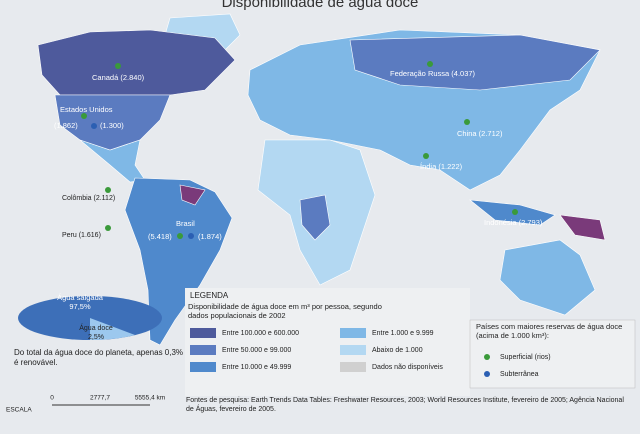 The width and height of the screenshot is (640, 434). What do you see at coordinates (403, 333) in the screenshot?
I see `legend-label: Entre 1.000 e 9.999` at bounding box center [403, 333].